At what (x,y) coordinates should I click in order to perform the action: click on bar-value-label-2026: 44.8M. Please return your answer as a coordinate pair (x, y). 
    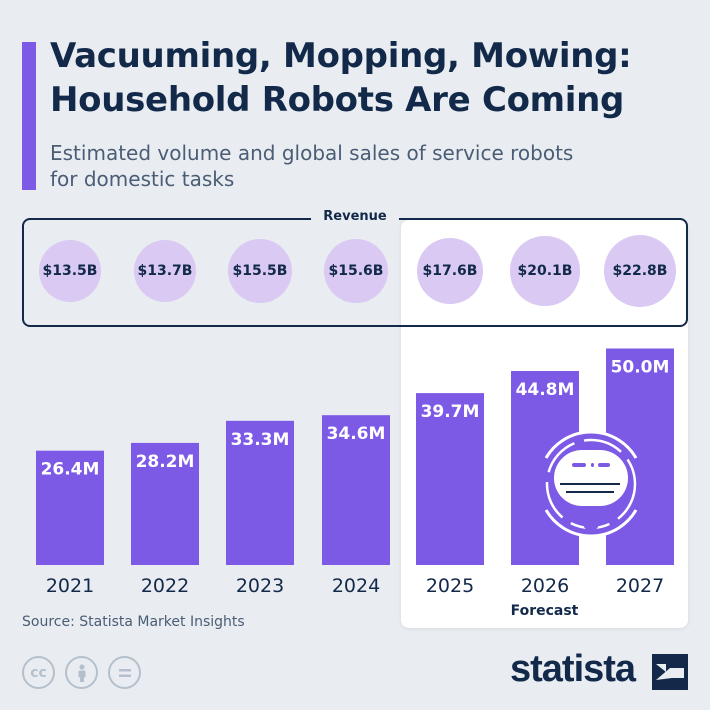
    Looking at the image, I should click on (545, 390).